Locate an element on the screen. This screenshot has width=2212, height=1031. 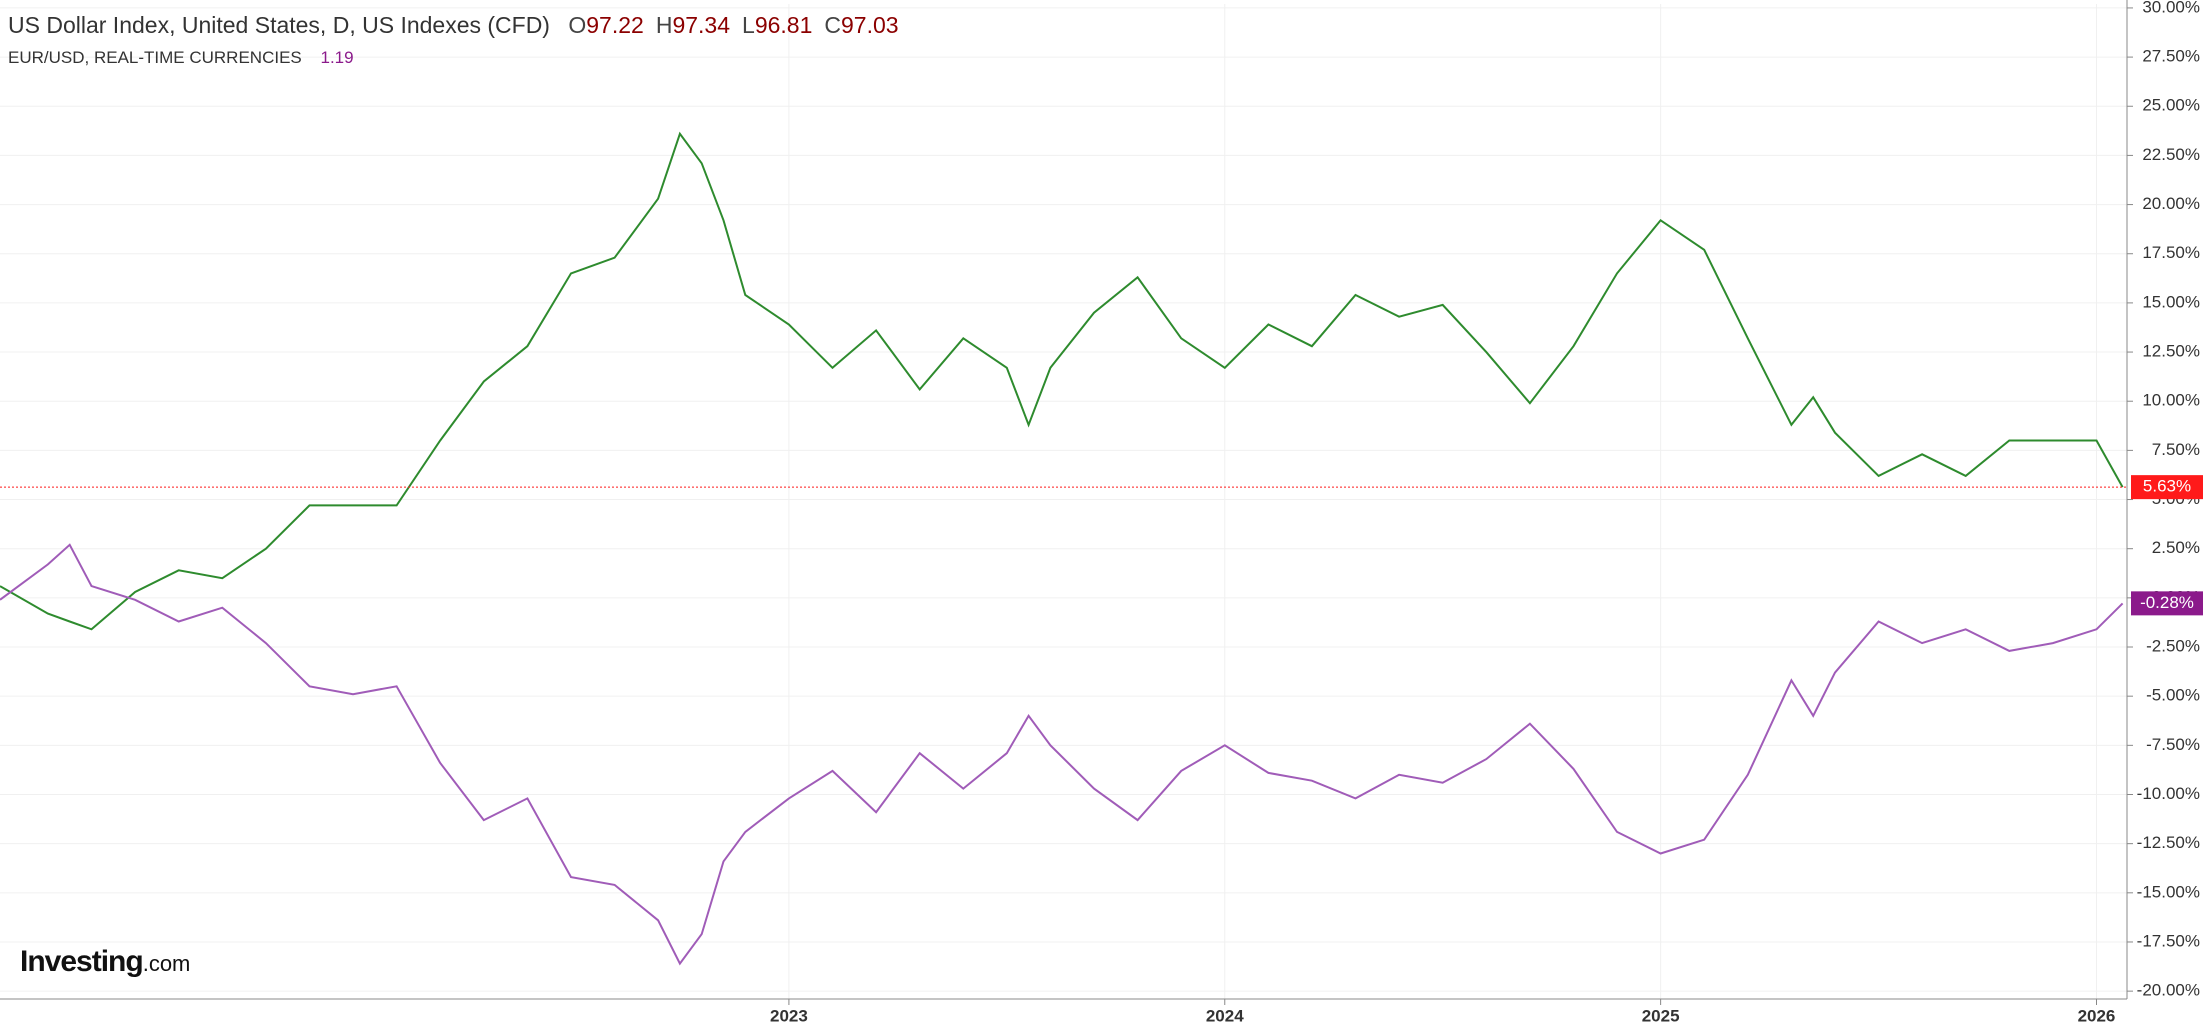
ohlc-item: O97.22 is located at coordinates (605, 25).